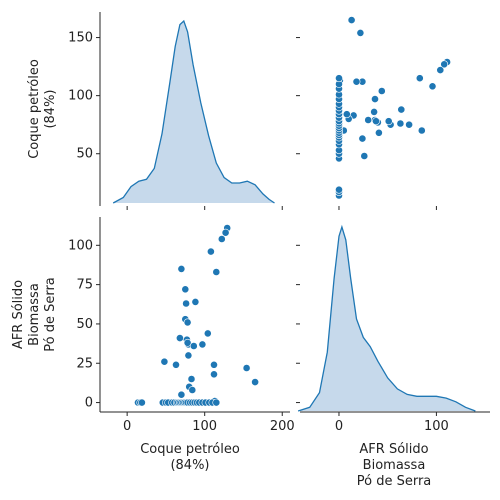 The height and width of the screenshot is (500, 500). What do you see at coordinates (394, 481) in the screenshot?
I see `x-axis-label: Pó de Serra` at bounding box center [394, 481].